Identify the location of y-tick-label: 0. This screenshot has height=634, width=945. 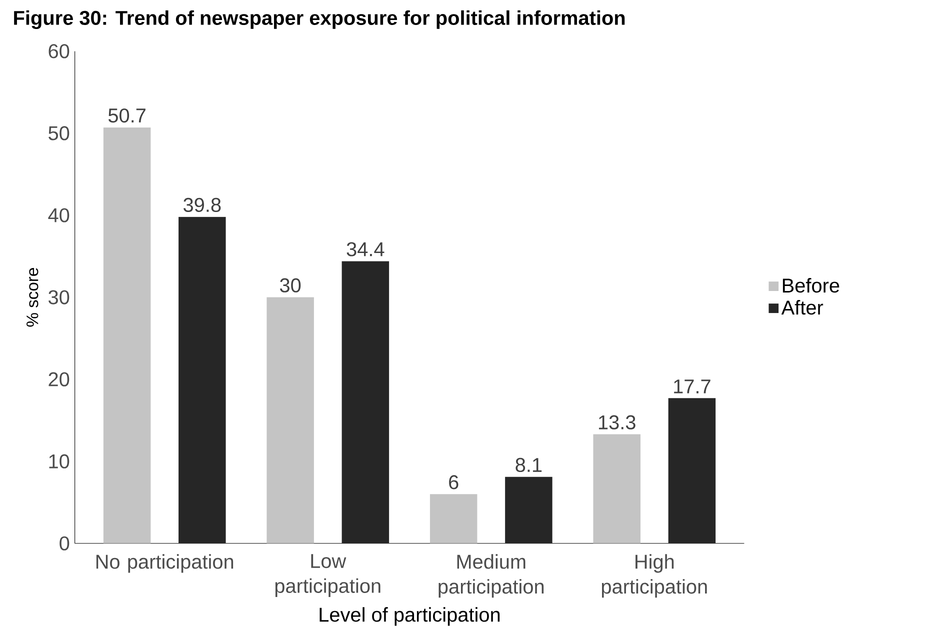
(65, 543).